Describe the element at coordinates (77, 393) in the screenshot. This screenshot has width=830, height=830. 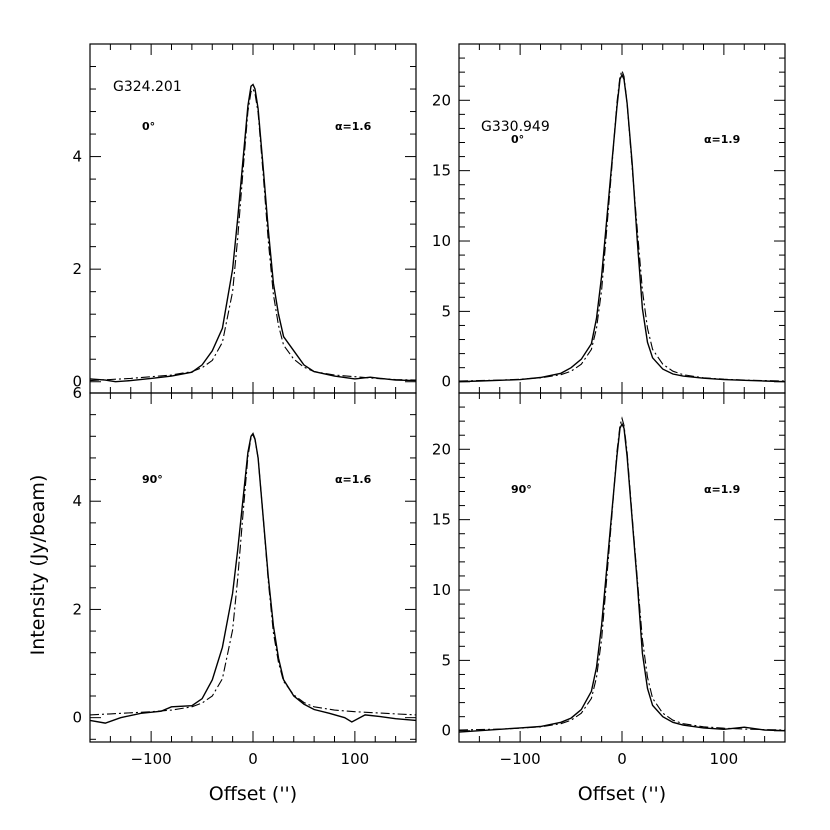
I see `y-tick-label: 6` at that location.